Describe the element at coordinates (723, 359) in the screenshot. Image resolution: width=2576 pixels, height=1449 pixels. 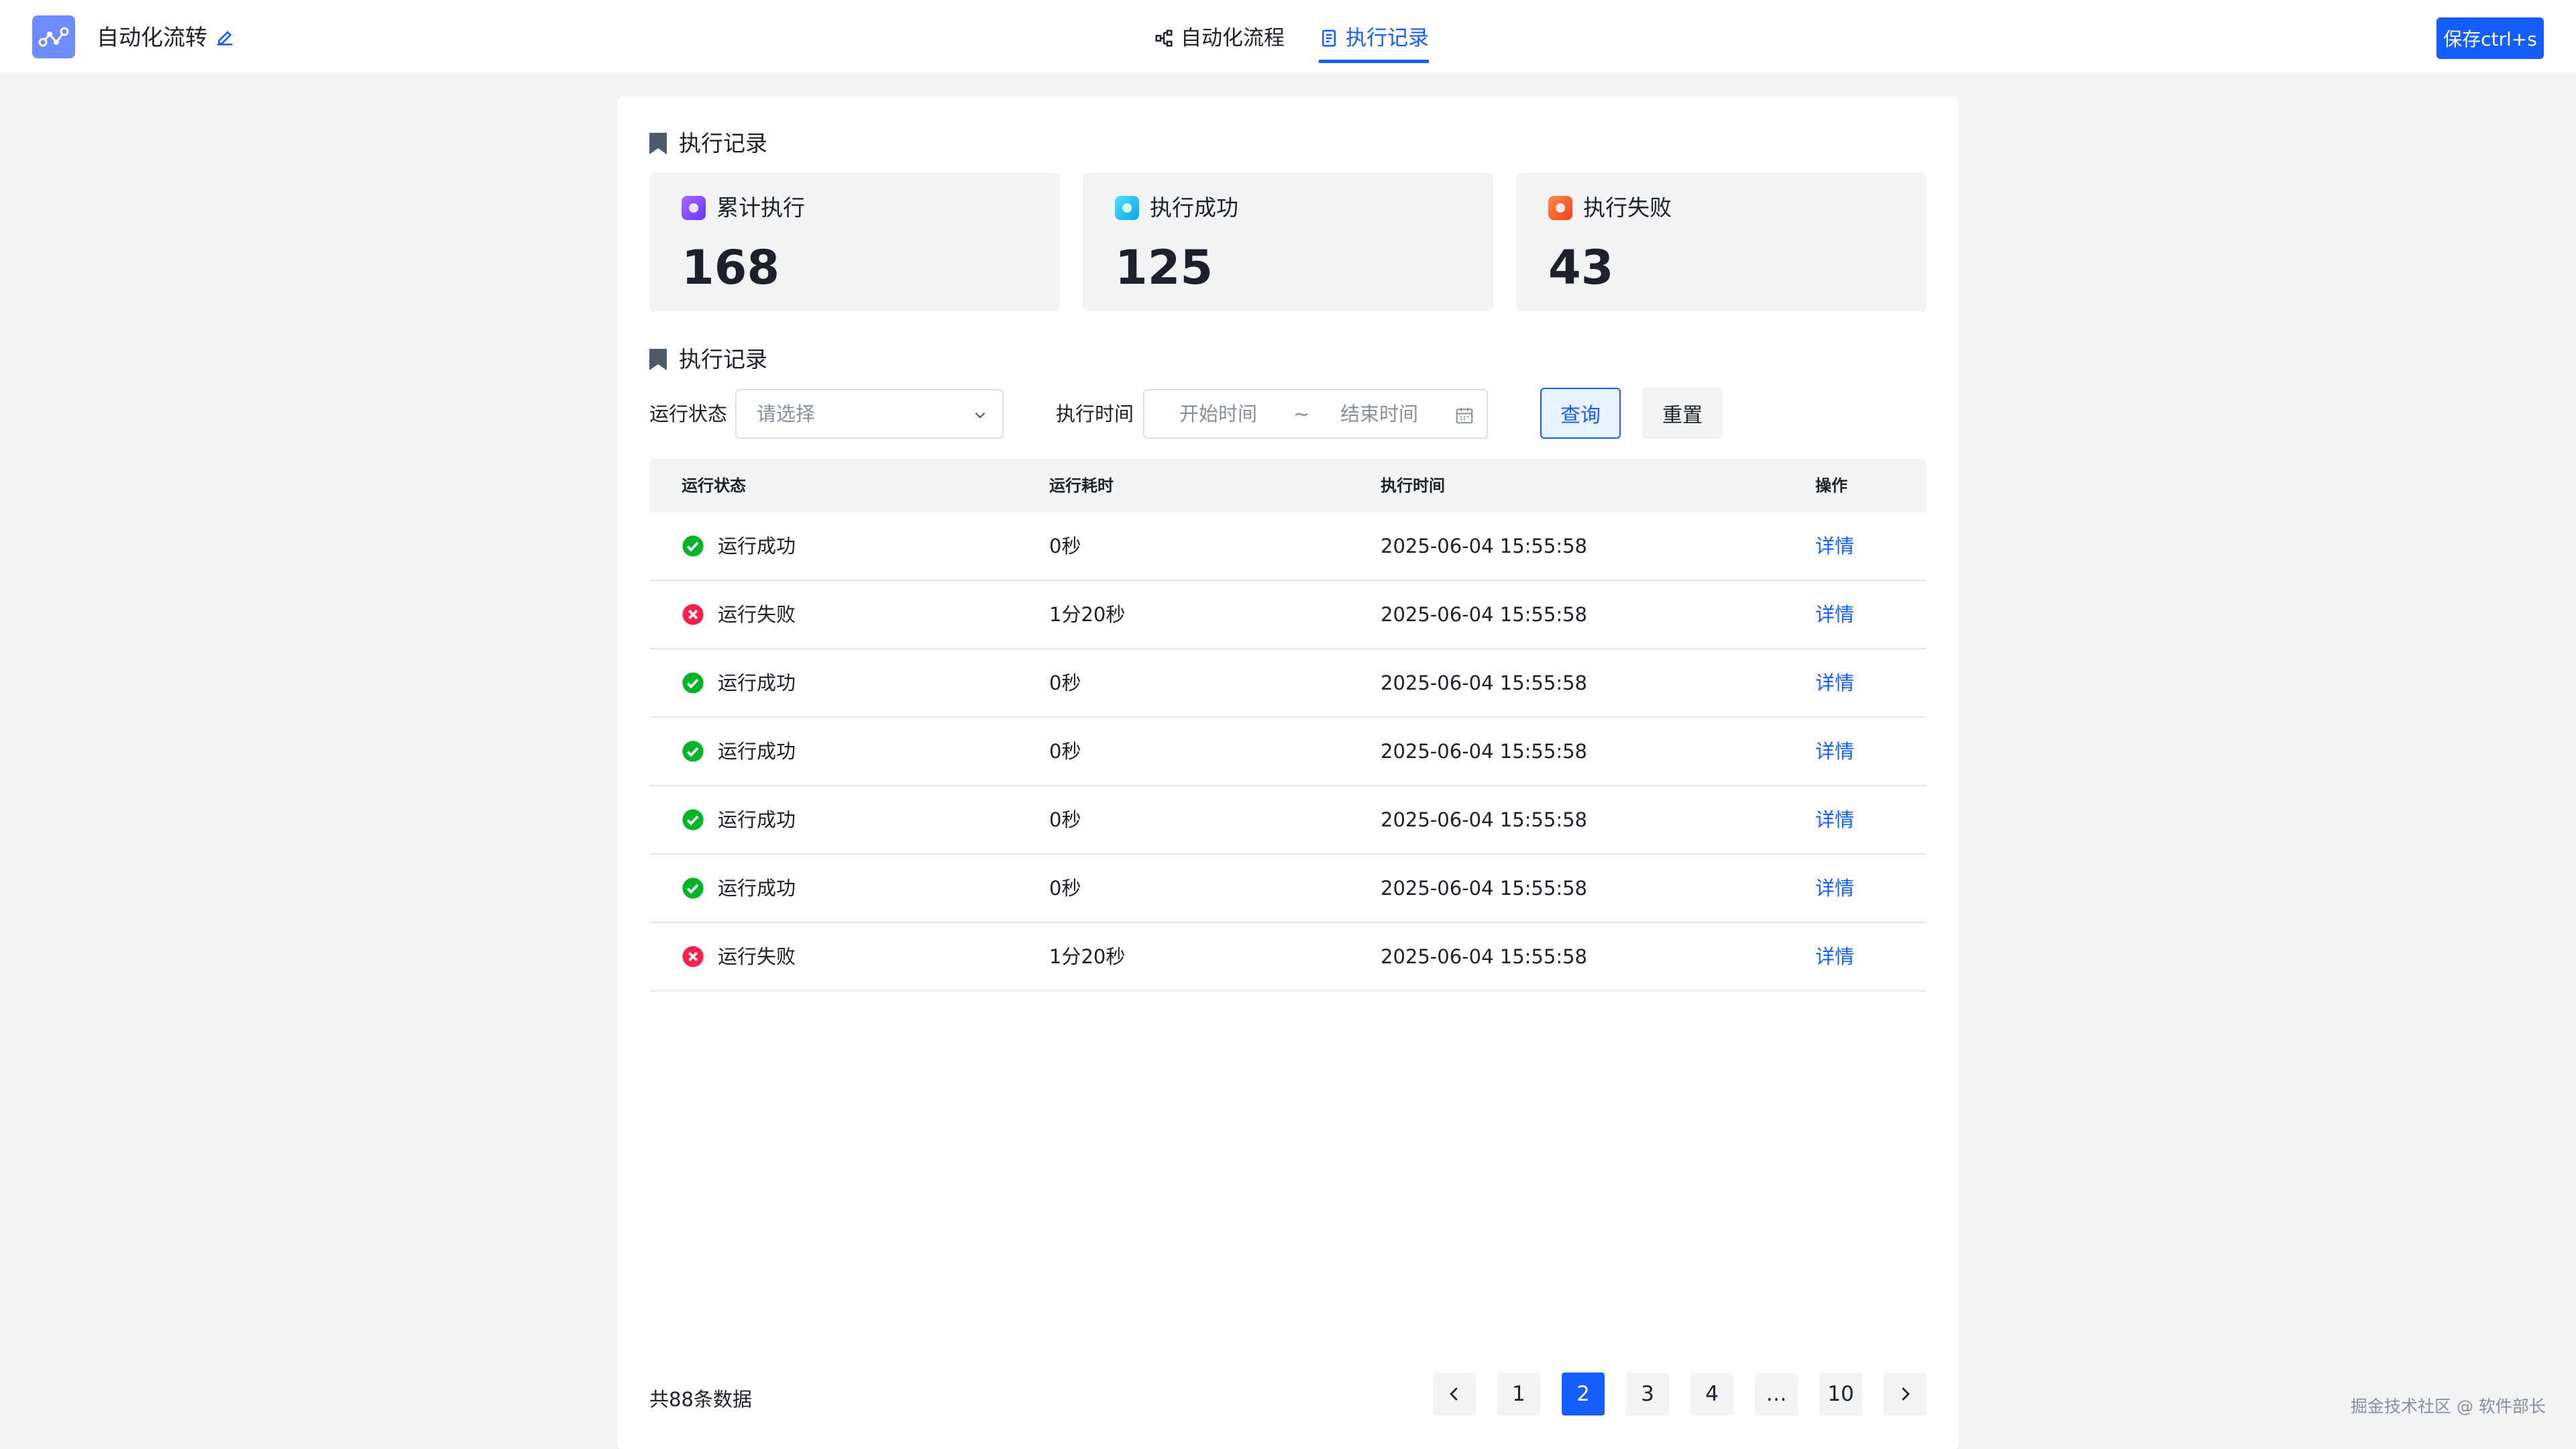
I see `records-title-text: 执行记录` at that location.